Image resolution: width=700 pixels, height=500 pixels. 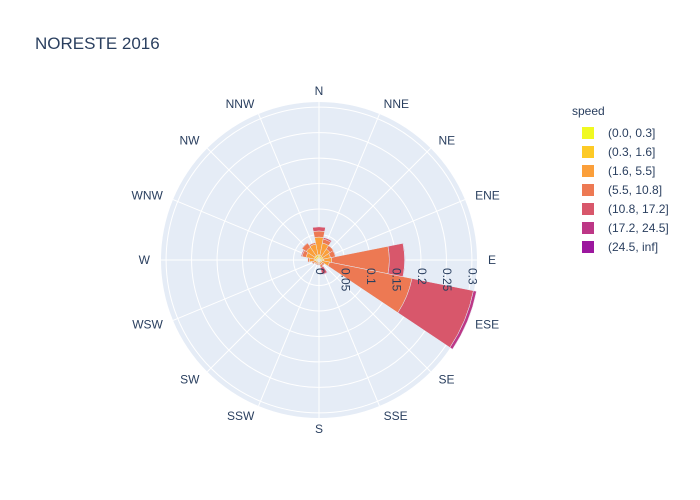 I want to click on legend-title: speed, so click(x=588, y=111).